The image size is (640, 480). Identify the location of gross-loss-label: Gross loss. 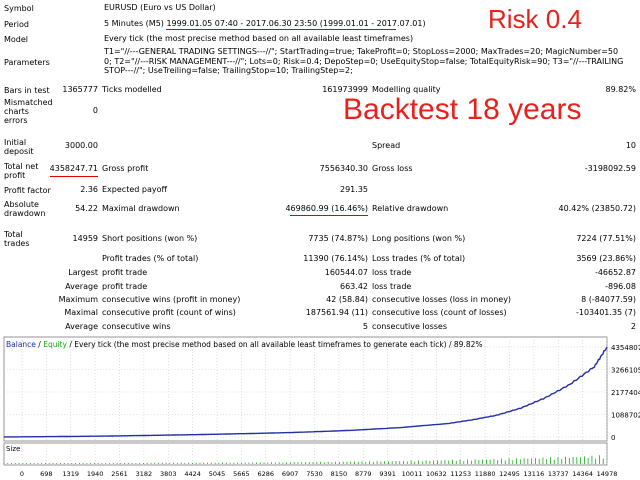
(392, 168).